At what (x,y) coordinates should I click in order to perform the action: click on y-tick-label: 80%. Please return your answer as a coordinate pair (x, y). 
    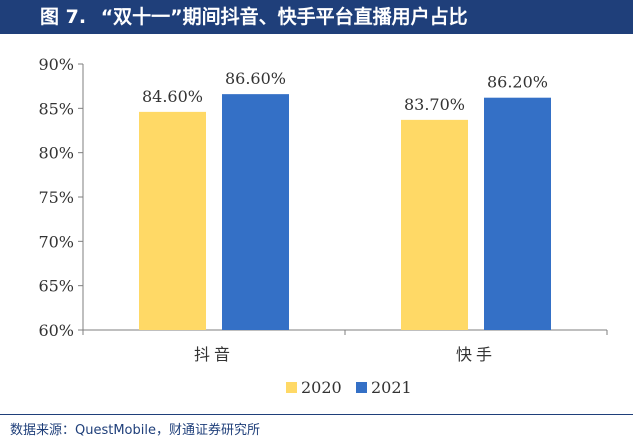
    Looking at the image, I should click on (56, 153).